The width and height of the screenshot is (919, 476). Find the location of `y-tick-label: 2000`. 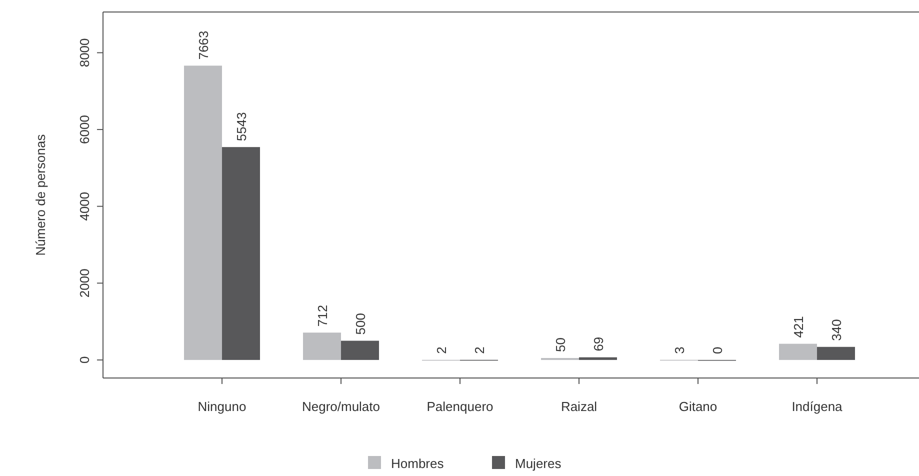

y-tick-label: 2000 is located at coordinates (84, 283).